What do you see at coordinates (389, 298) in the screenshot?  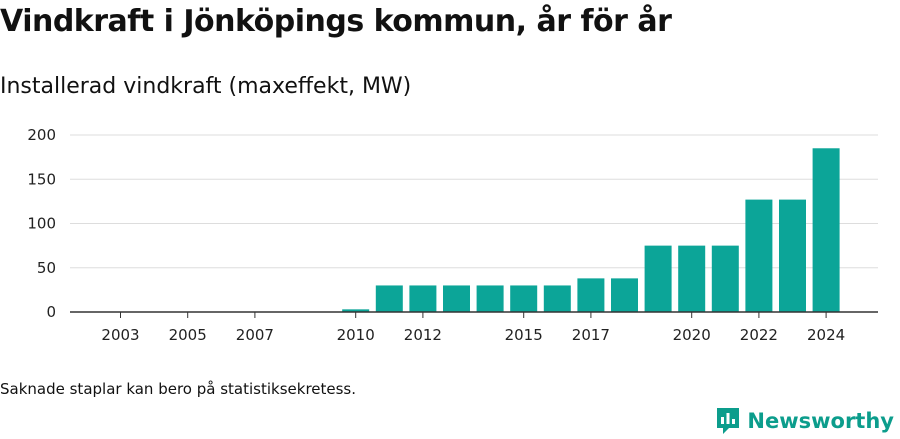 I see `bar-2011` at bounding box center [389, 298].